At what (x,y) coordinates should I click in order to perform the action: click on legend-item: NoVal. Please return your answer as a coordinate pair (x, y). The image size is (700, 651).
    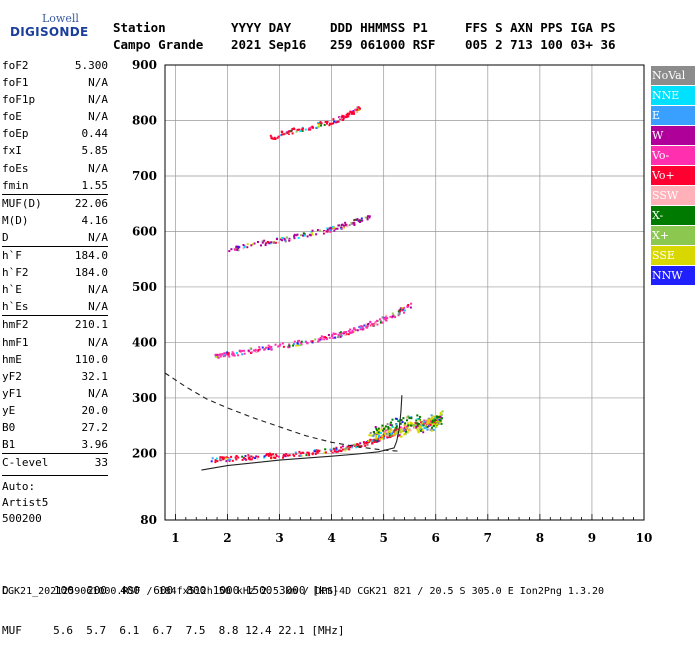
    Looking at the image, I should click on (673, 75).